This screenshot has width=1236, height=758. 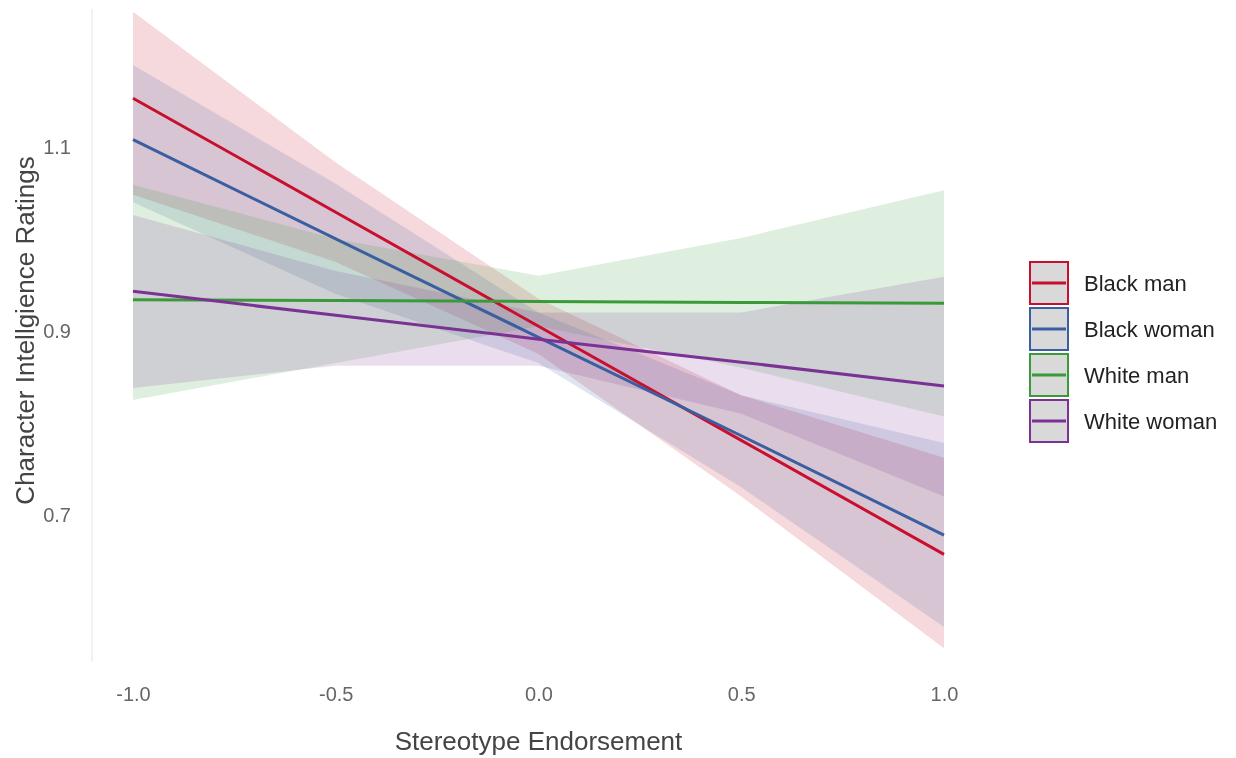 I want to click on x-tick-label: -0.5, so click(x=336, y=694).